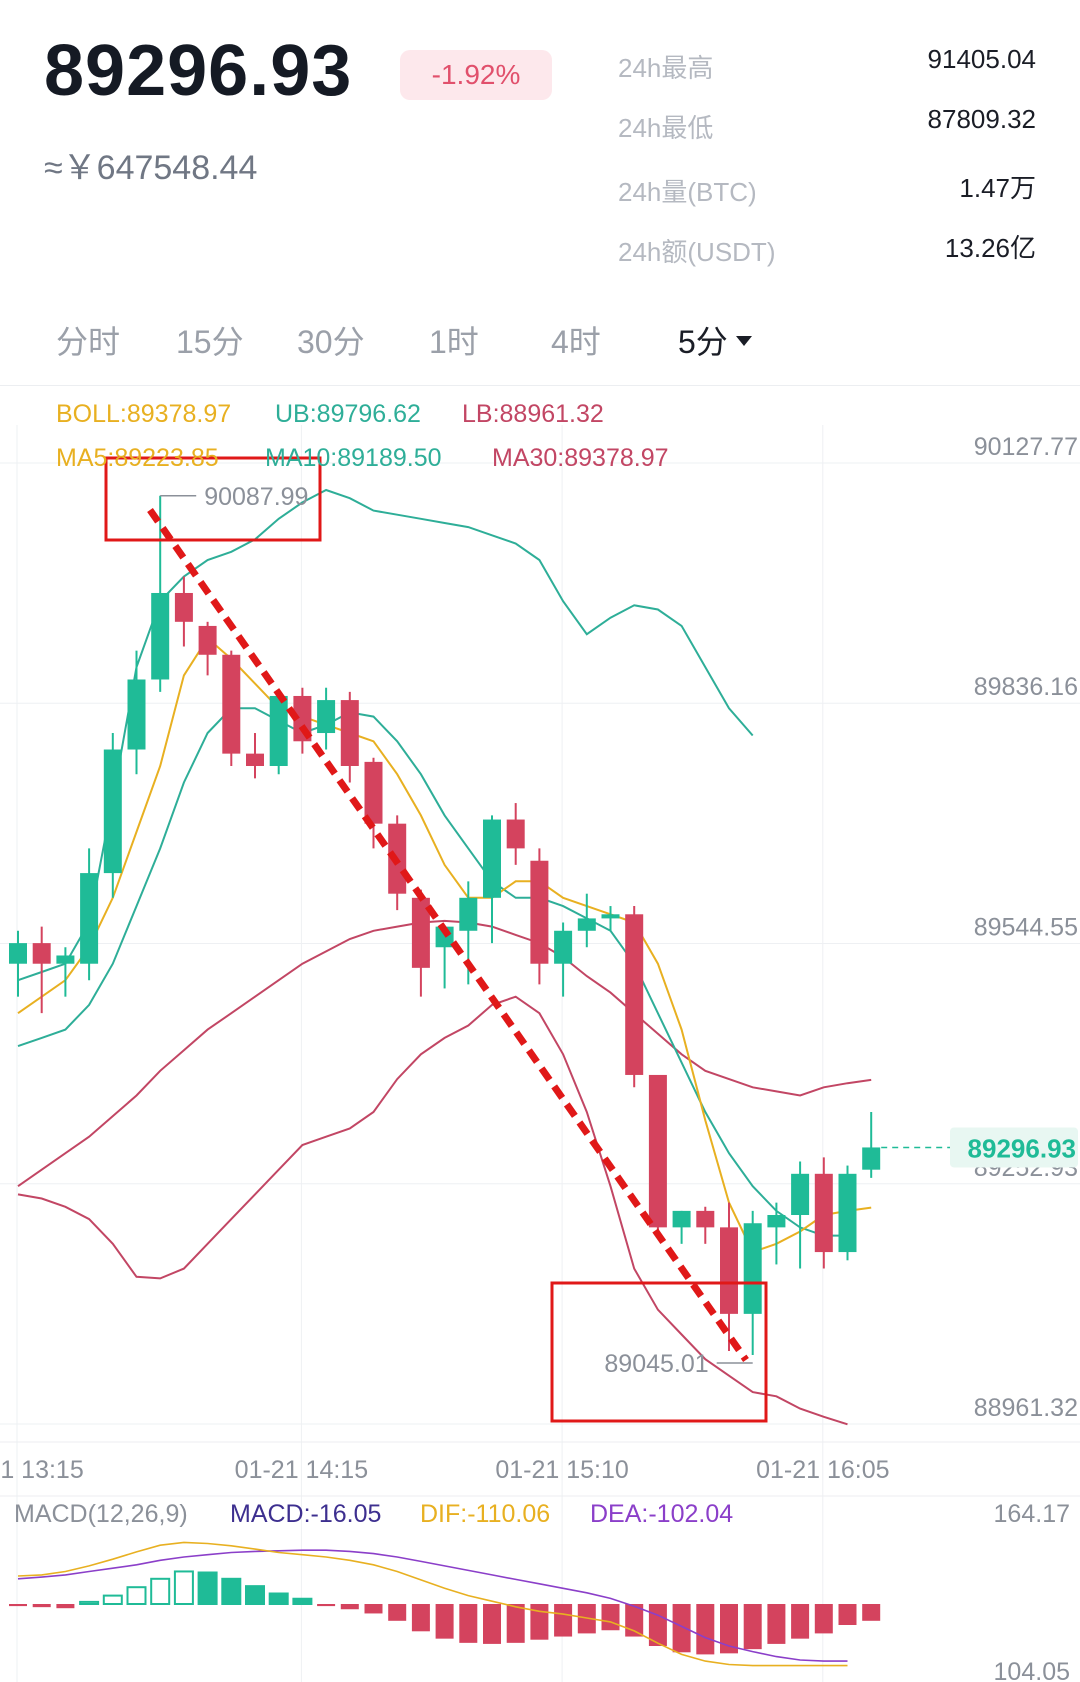  I want to click on tab-15m: 15分, so click(210, 342).